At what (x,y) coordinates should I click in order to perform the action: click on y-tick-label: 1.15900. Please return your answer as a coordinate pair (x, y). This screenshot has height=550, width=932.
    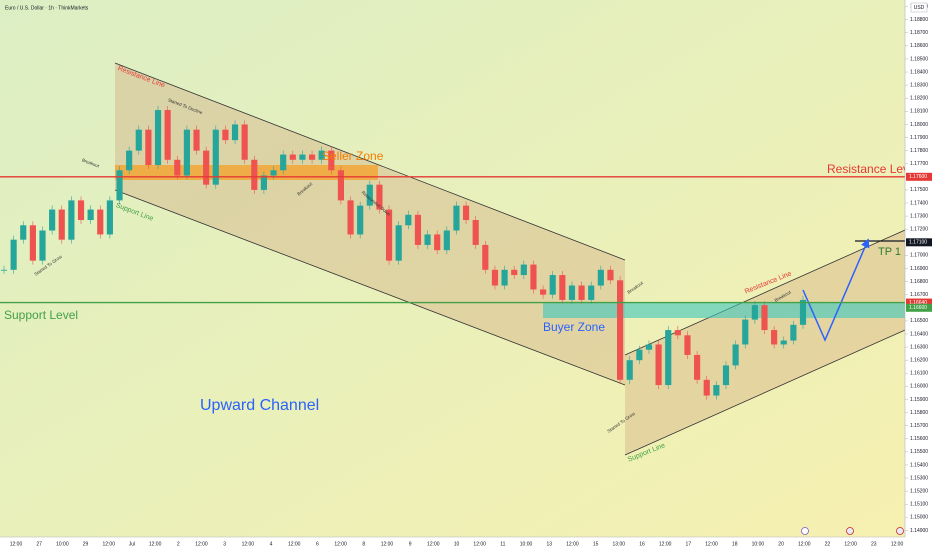
    Looking at the image, I should click on (919, 400).